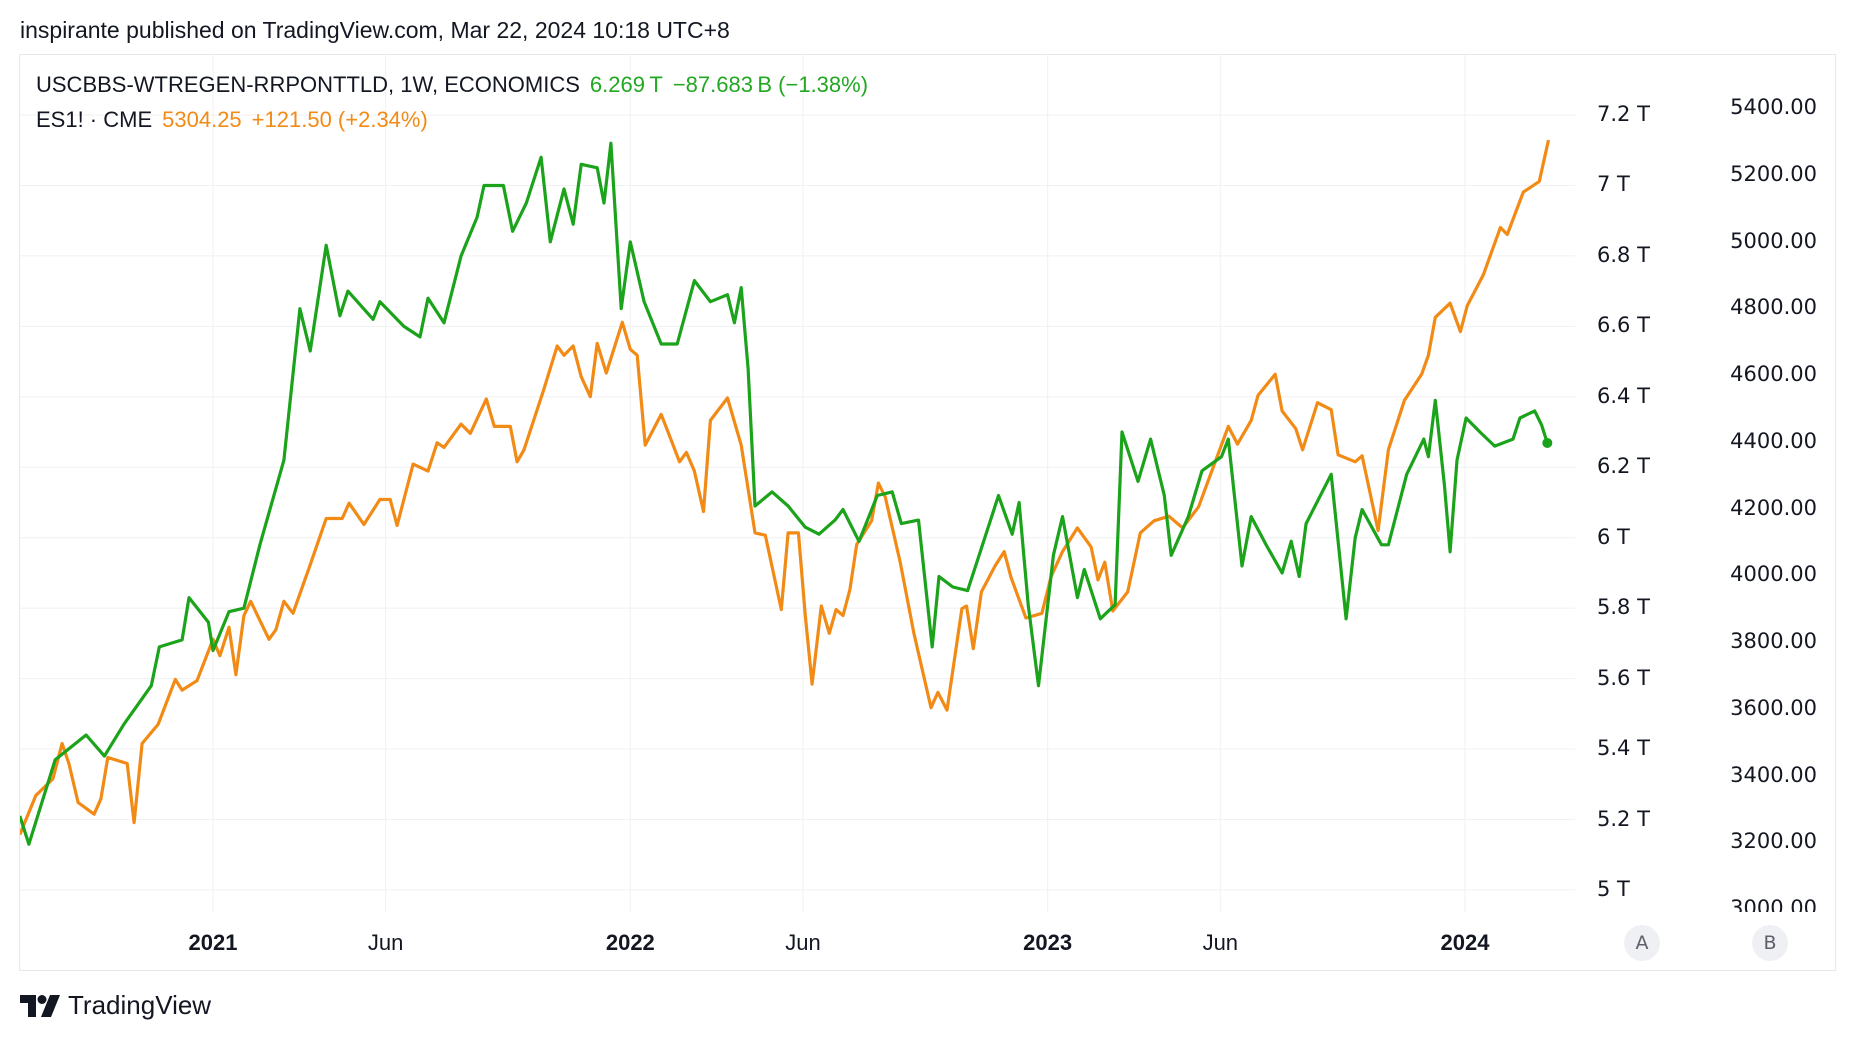 This screenshot has width=1856, height=1040. Describe the element at coordinates (94, 119) in the screenshot. I see `legend-symbol: ES1! · CME` at that location.